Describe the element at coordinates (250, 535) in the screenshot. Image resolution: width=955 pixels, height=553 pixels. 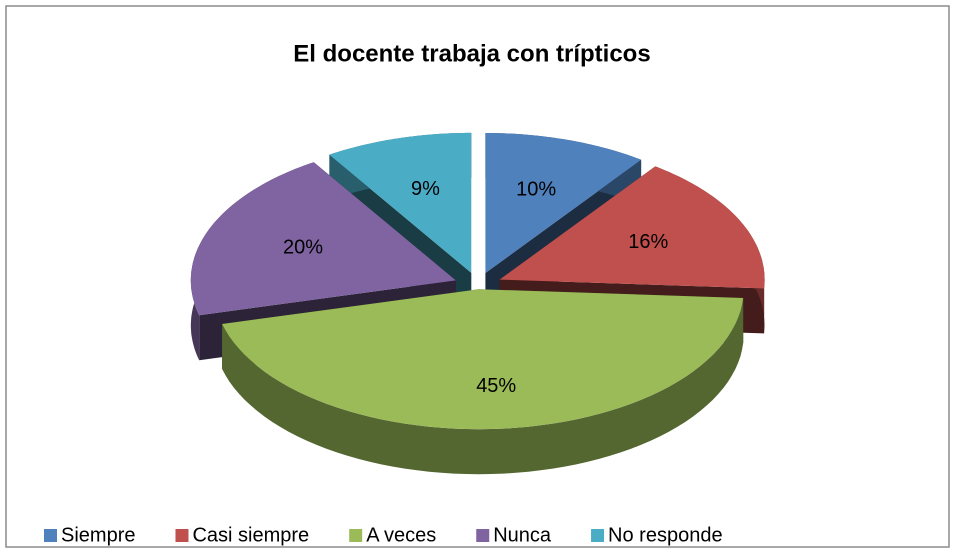
I see `legend-label: Casi siempre` at that location.